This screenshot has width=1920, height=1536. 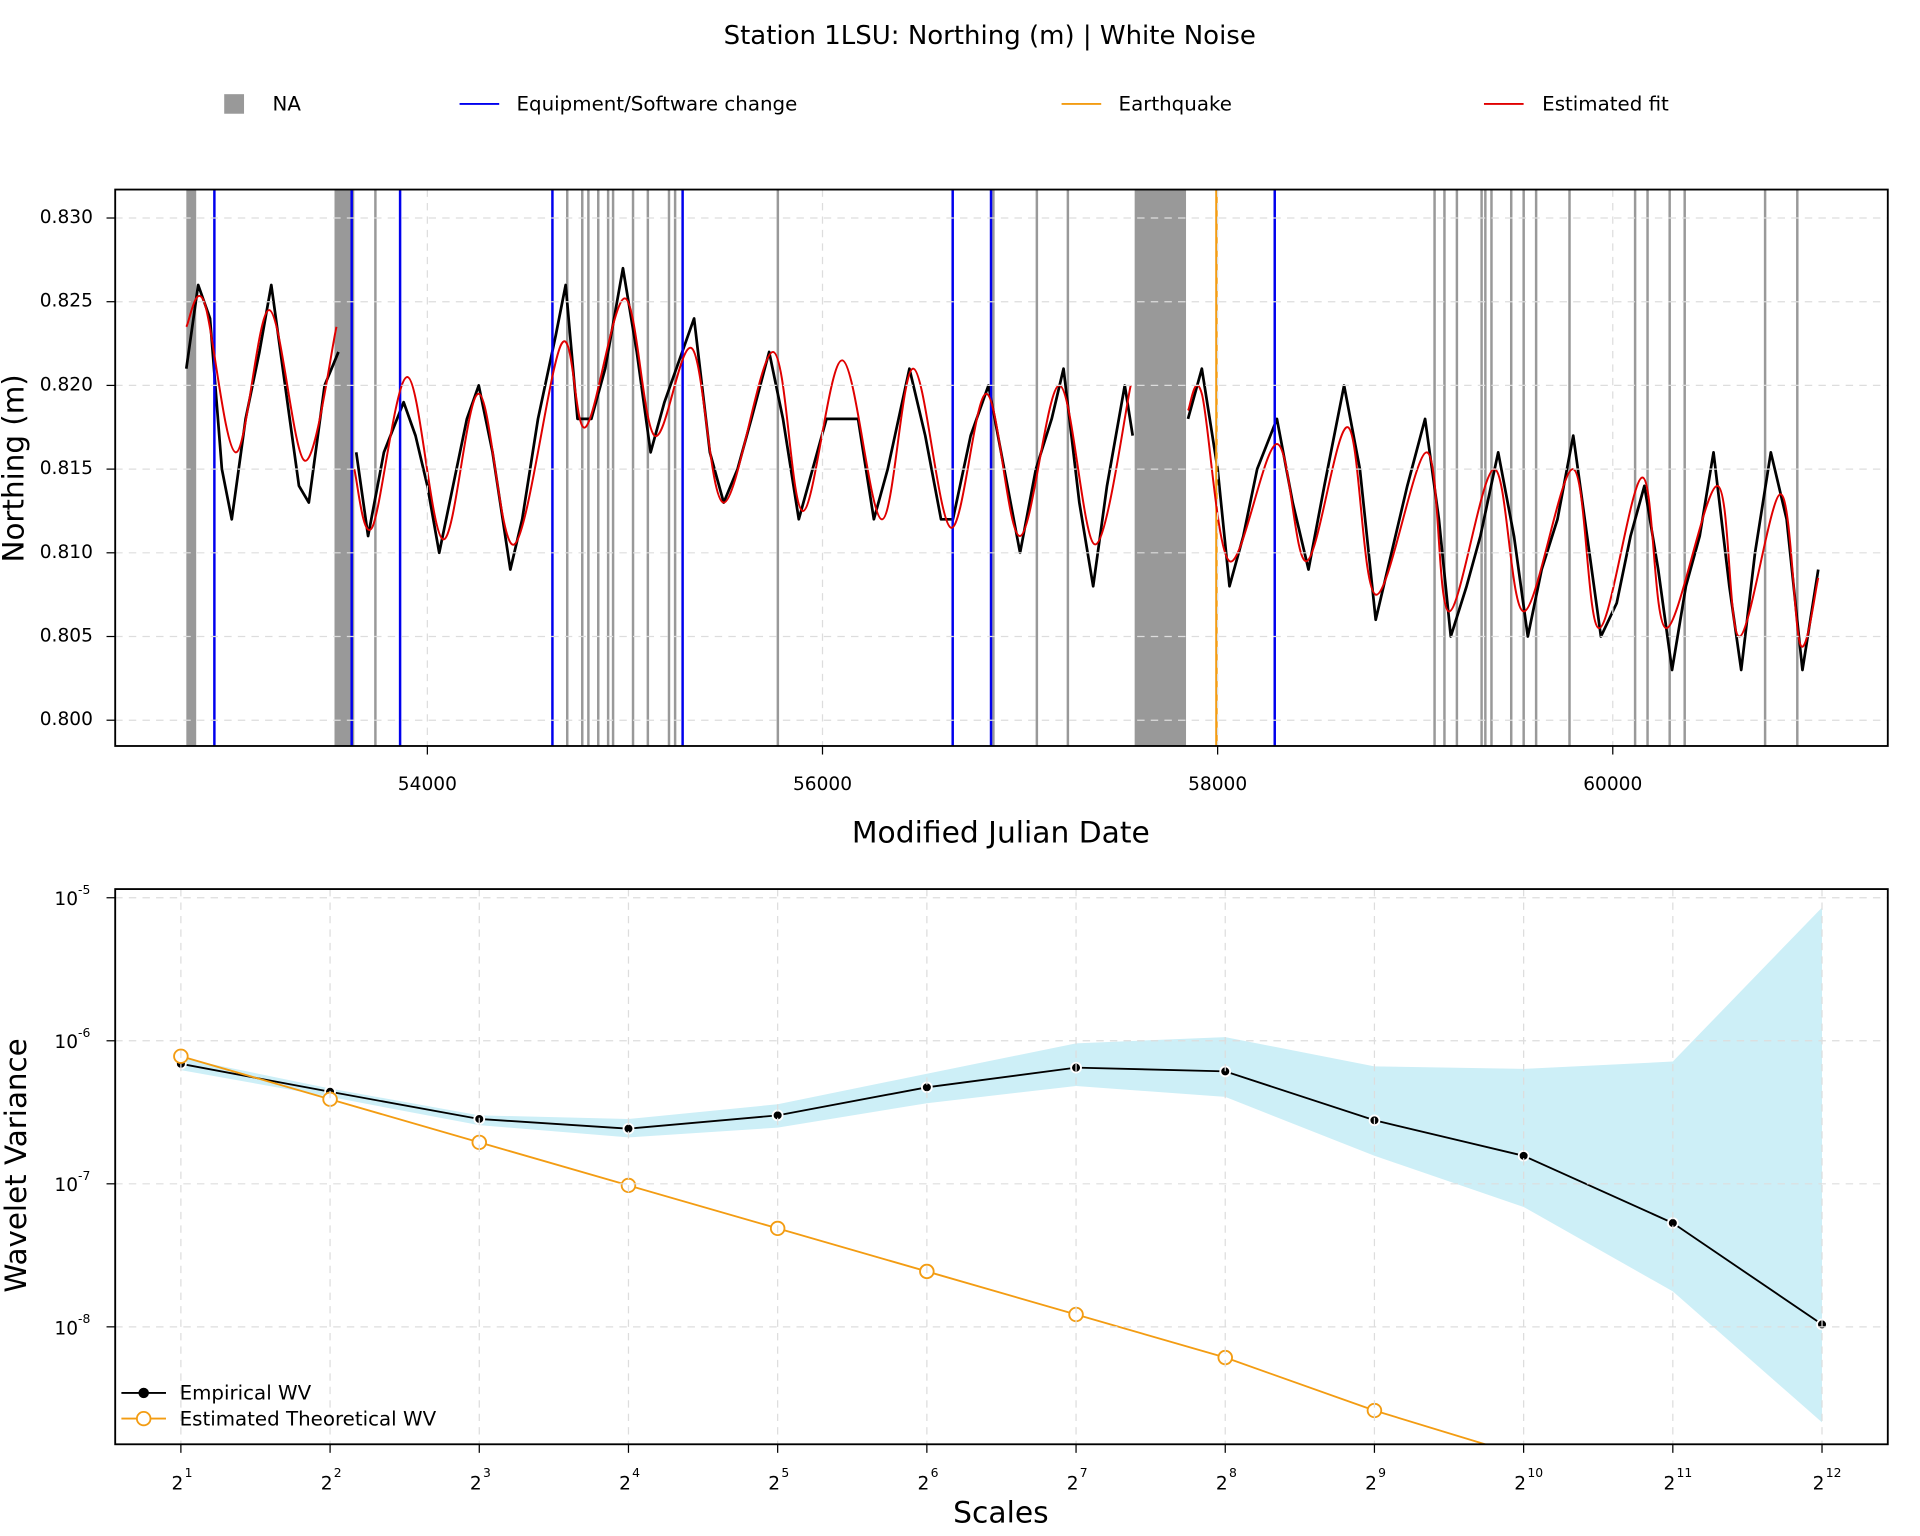 What do you see at coordinates (308, 1418) in the screenshot?
I see `legend-label: Estimated Theoretical WV` at bounding box center [308, 1418].